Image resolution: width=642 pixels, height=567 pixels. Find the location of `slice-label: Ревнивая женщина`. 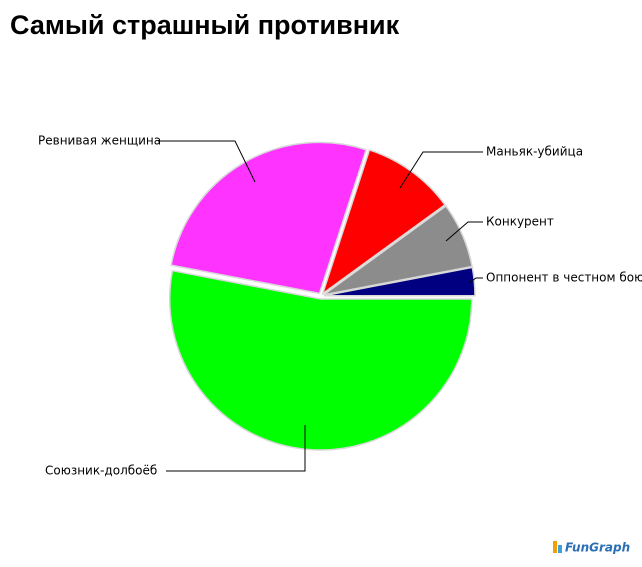

slice-label: Ревнивая женщина is located at coordinates (99, 141).